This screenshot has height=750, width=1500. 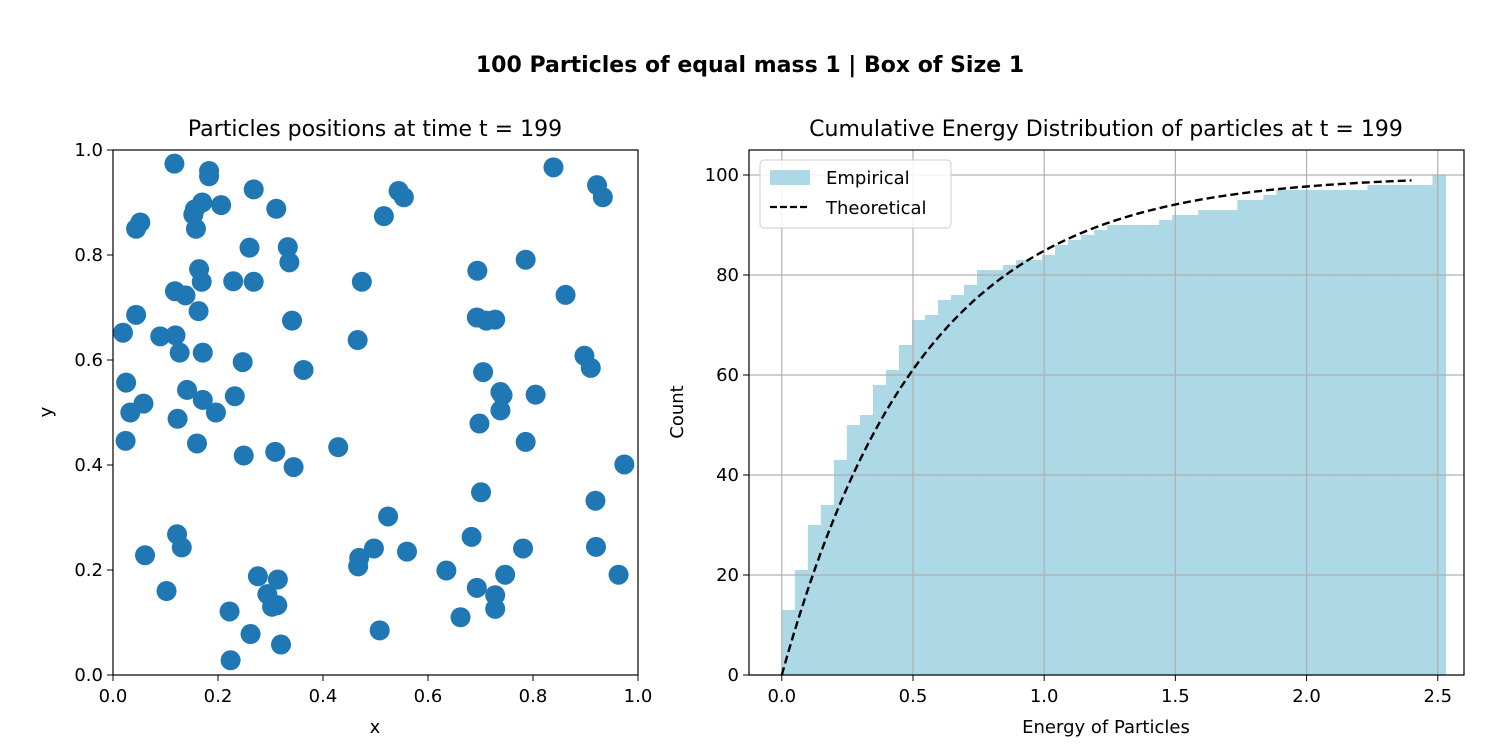 What do you see at coordinates (1106, 727) in the screenshot?
I see `energy-xlabel: Energy of Particles` at bounding box center [1106, 727].